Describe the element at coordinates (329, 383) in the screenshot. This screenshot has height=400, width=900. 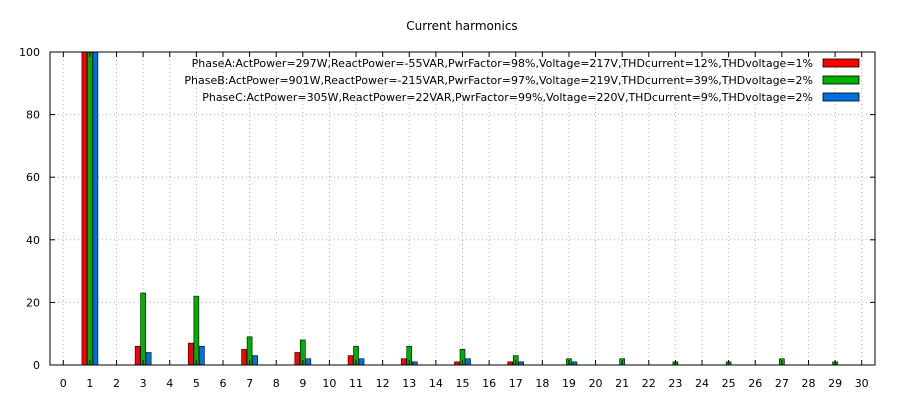
I see `x-tick-label: 10` at that location.